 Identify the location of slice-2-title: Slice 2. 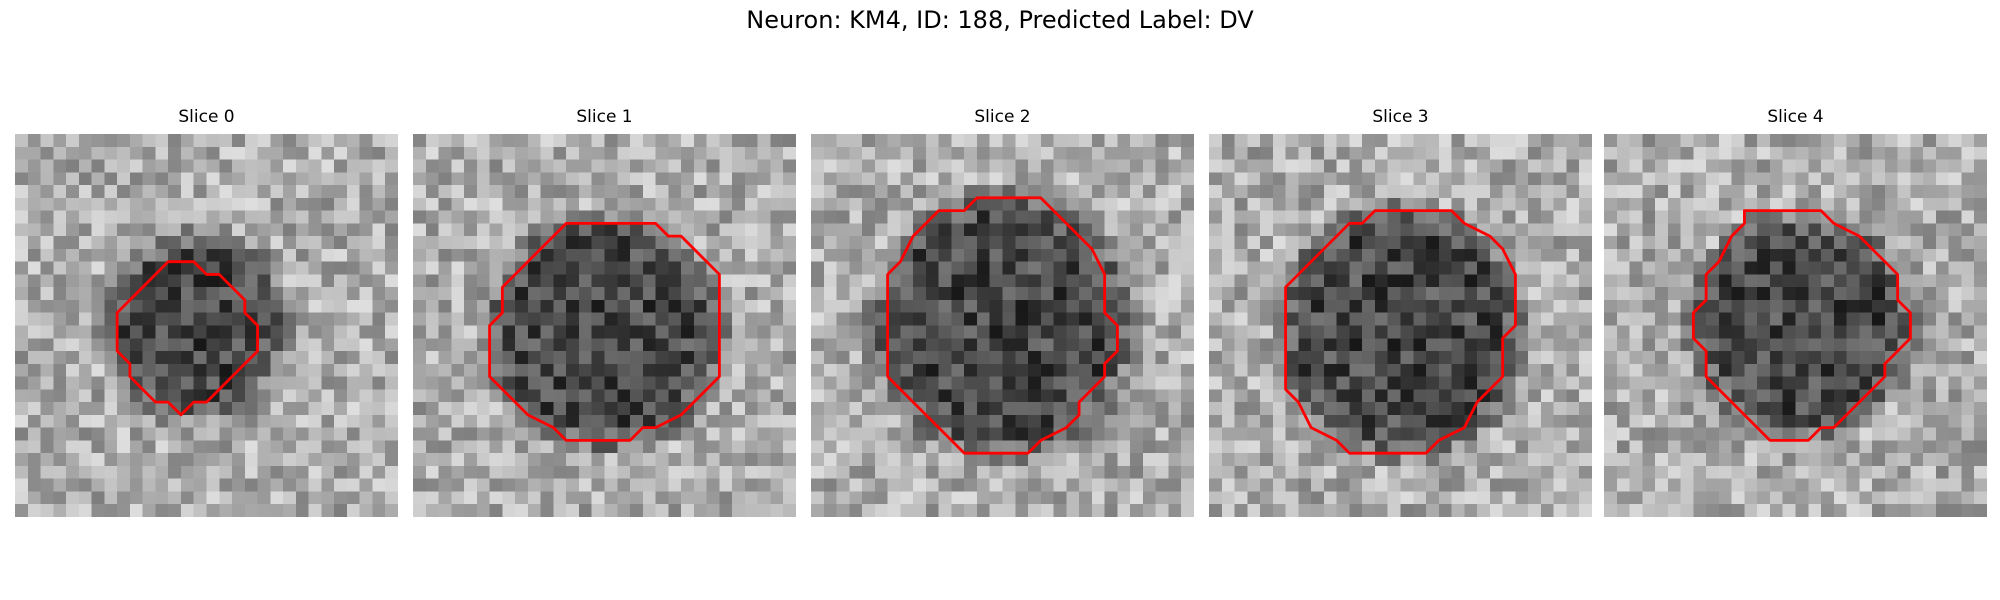
(1002, 117).